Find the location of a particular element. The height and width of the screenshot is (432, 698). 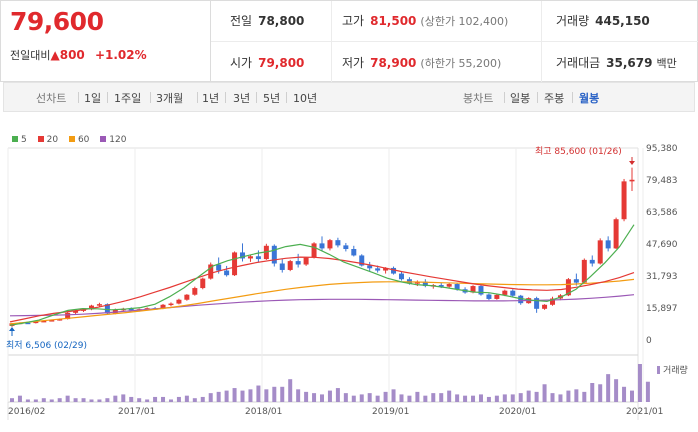

x-tick-label: 2021/01 is located at coordinates (644, 412).